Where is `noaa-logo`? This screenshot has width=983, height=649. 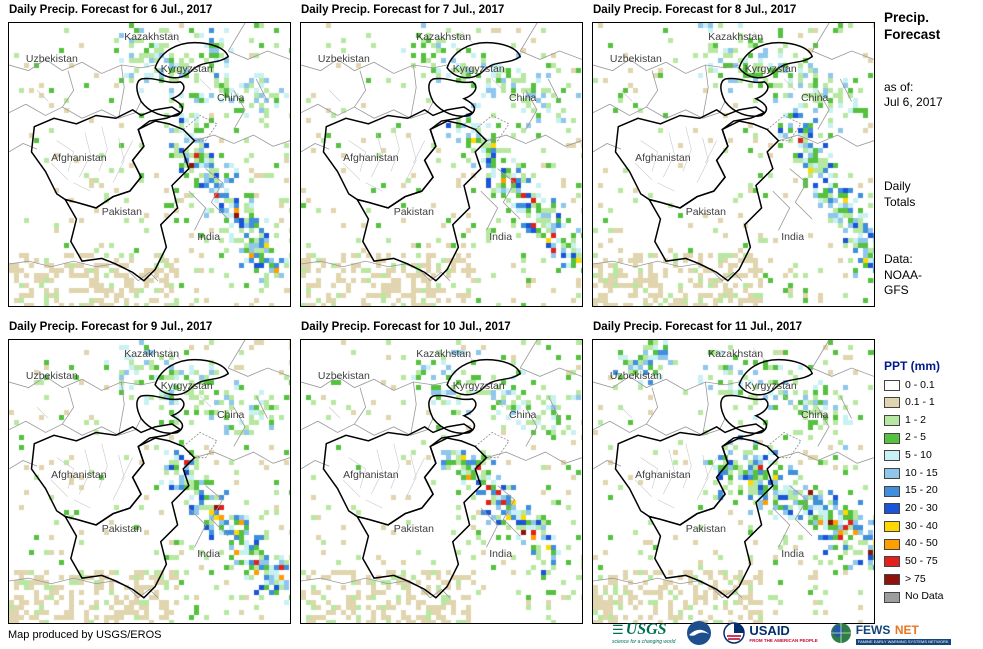 noaa-logo is located at coordinates (699, 633).